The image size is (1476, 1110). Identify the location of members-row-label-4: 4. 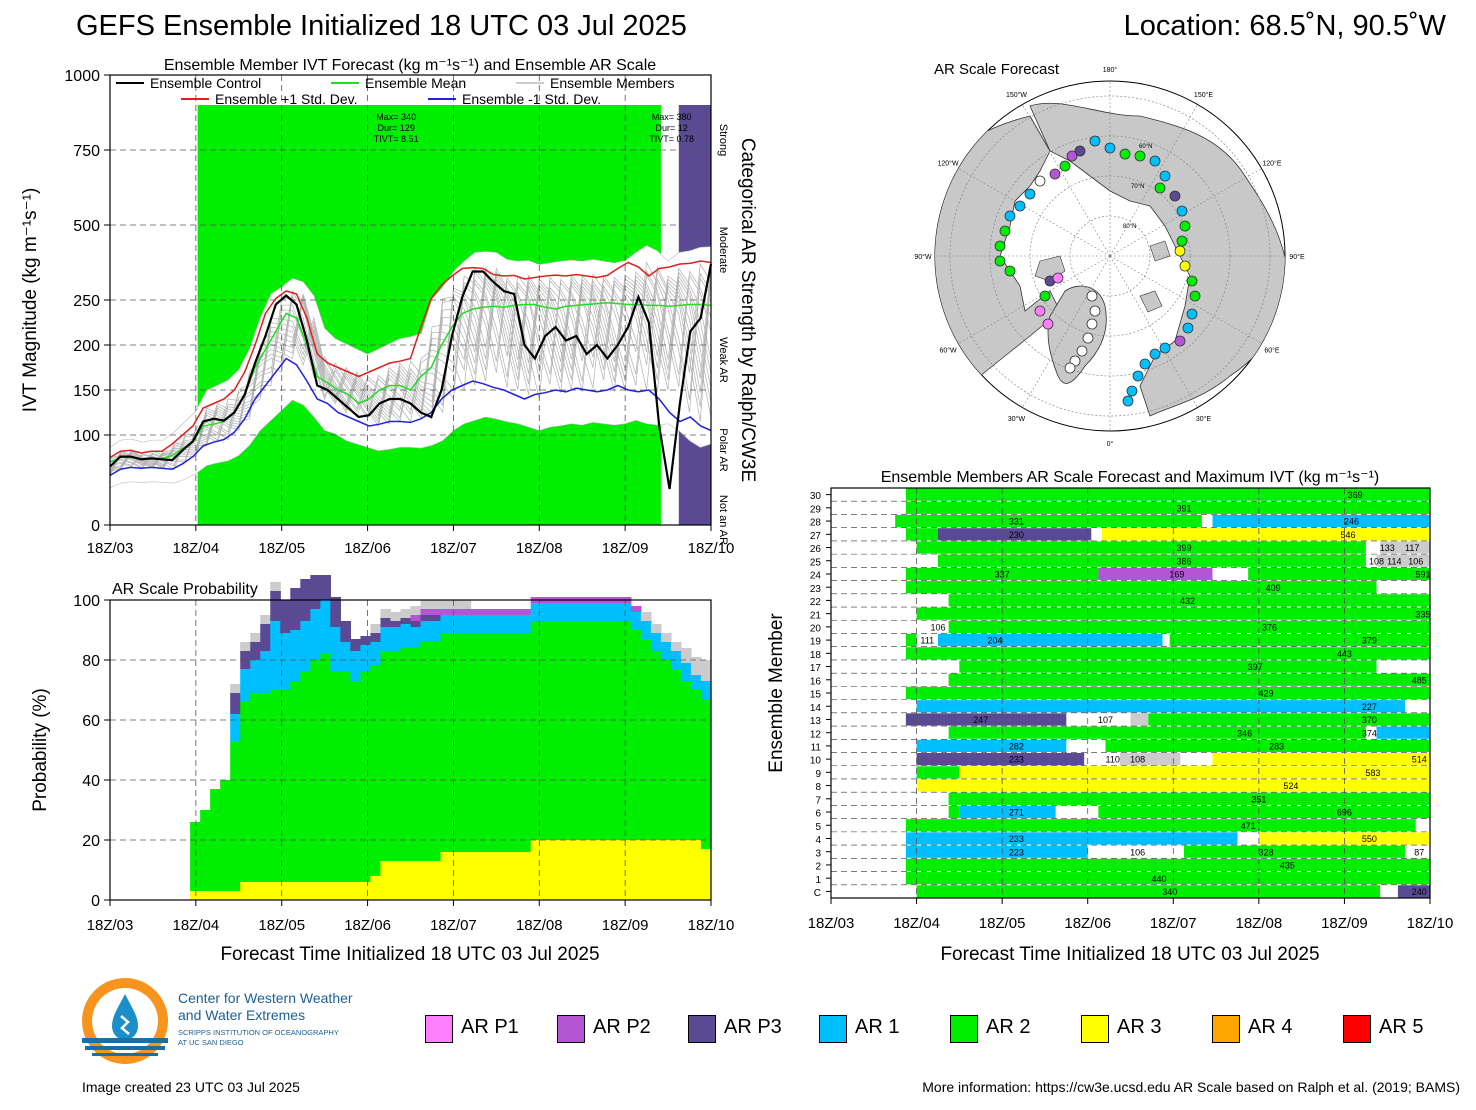
(818, 840).